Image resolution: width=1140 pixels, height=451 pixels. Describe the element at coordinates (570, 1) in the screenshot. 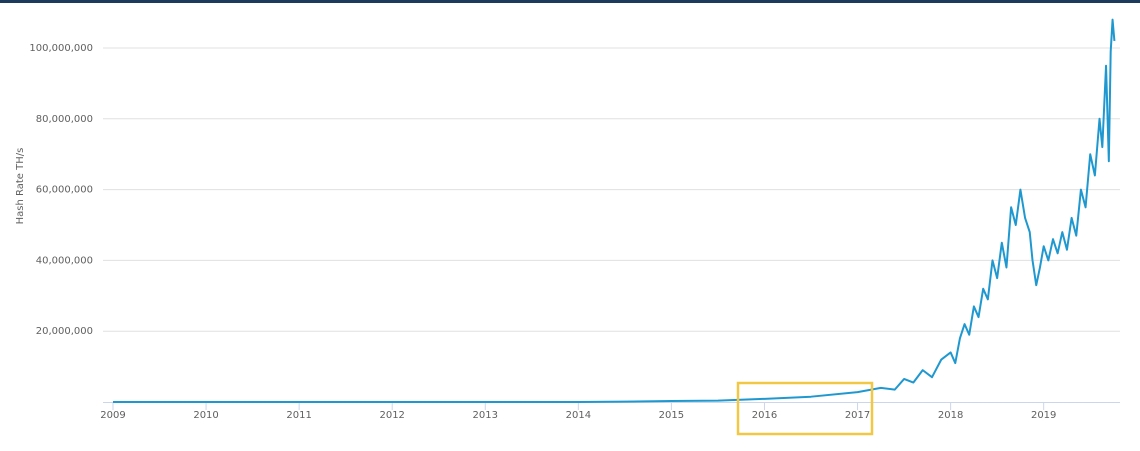

I see `top-bar` at that location.